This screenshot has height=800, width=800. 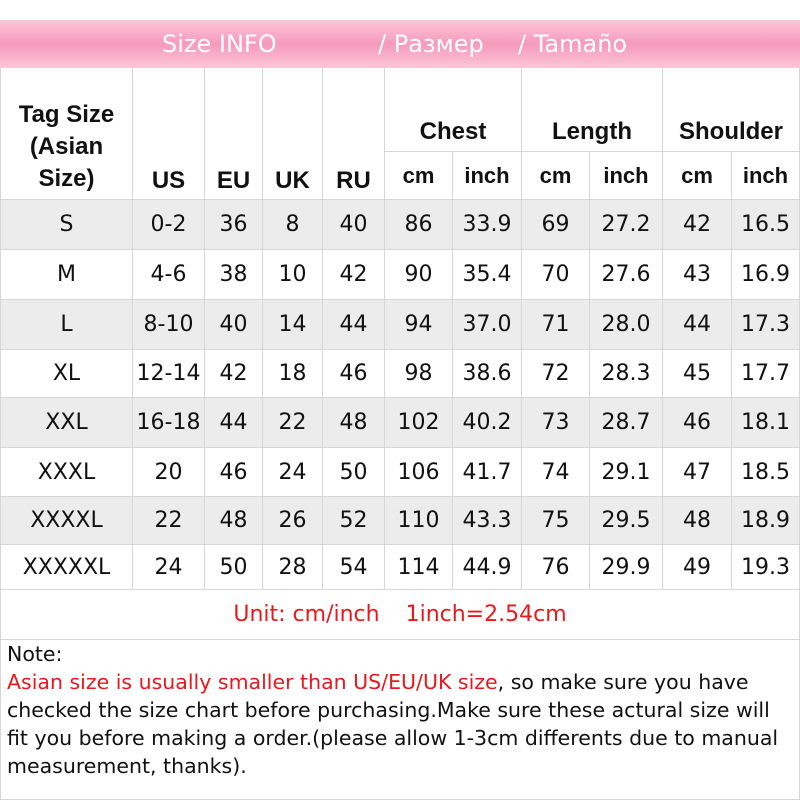 I want to click on size-value: 28.3, so click(x=626, y=374).